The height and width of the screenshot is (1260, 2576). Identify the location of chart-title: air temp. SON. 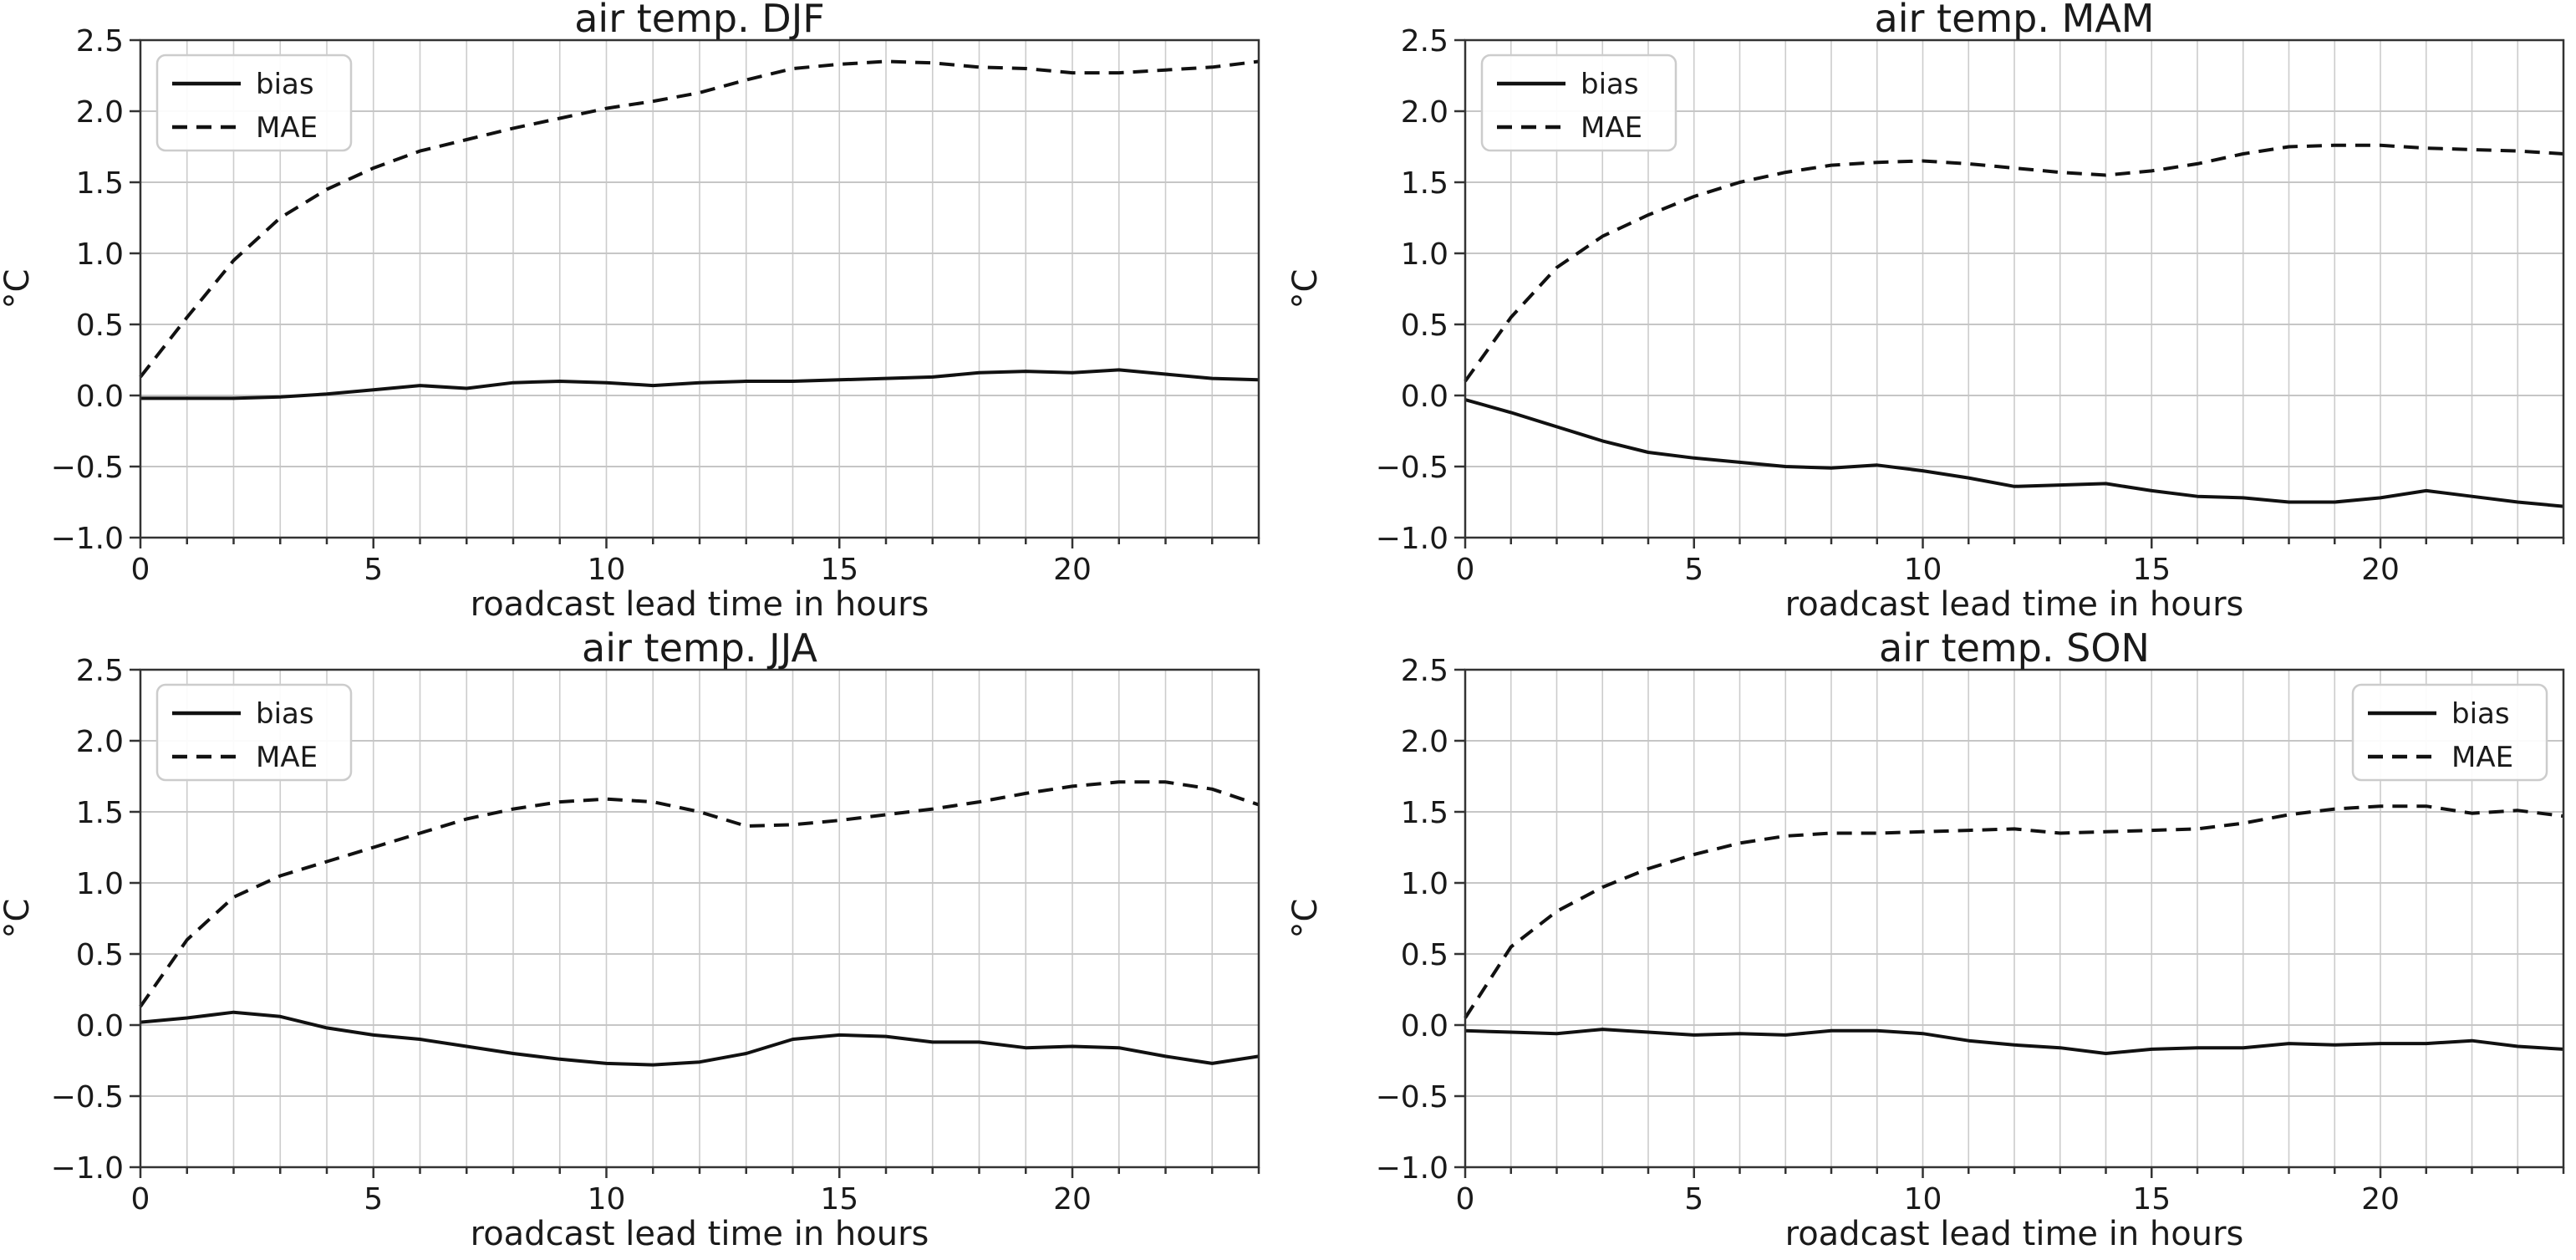
(2014, 650).